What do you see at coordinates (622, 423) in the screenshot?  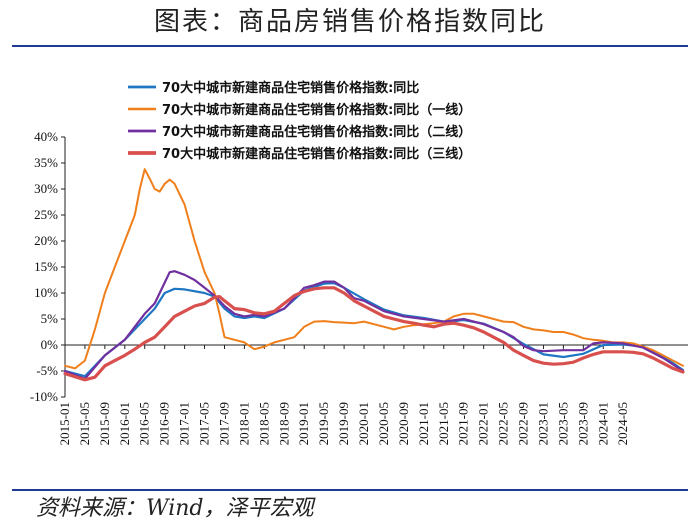 I see `x-tick-label: 2024-05` at bounding box center [622, 423].